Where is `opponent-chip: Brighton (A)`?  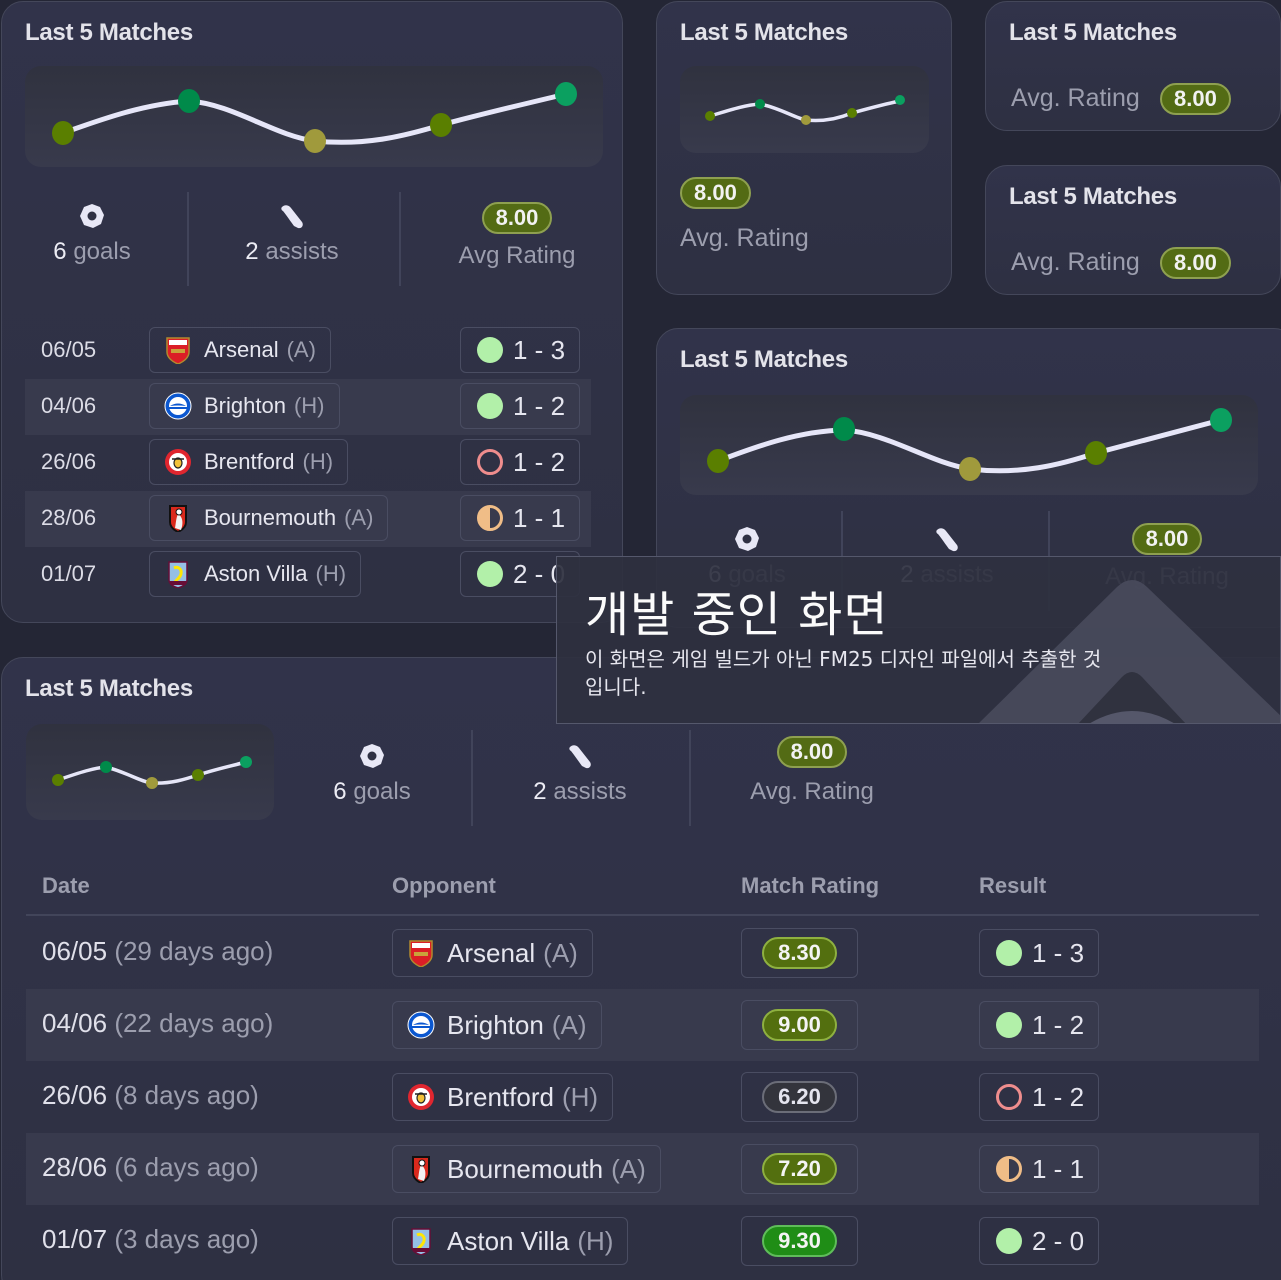 opponent-chip: Brighton (A) is located at coordinates (497, 1025).